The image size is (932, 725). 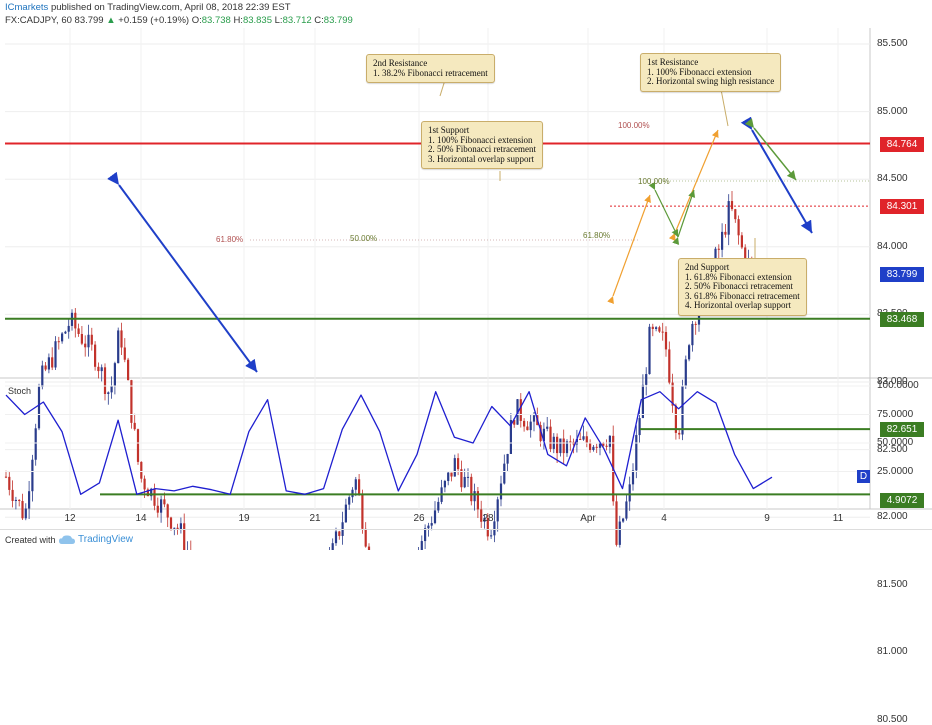 I want to click on callout-title: 2nd Resistance, so click(x=400, y=63).